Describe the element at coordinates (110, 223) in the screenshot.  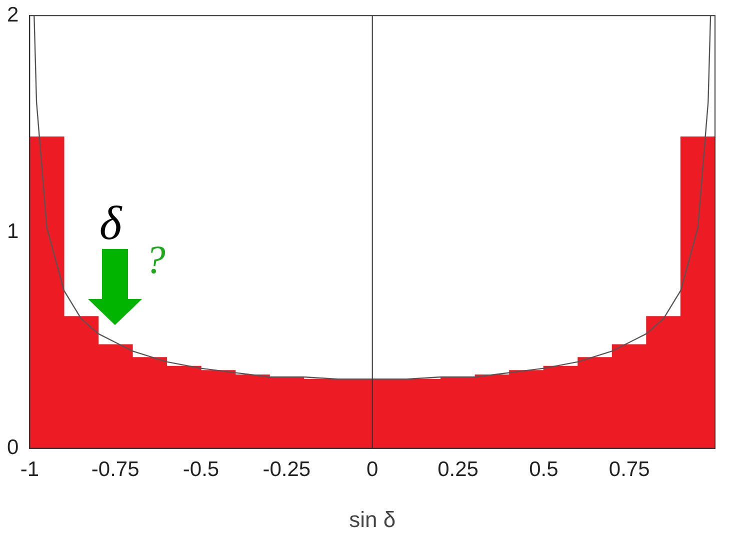
I see `annotation: δ` at that location.